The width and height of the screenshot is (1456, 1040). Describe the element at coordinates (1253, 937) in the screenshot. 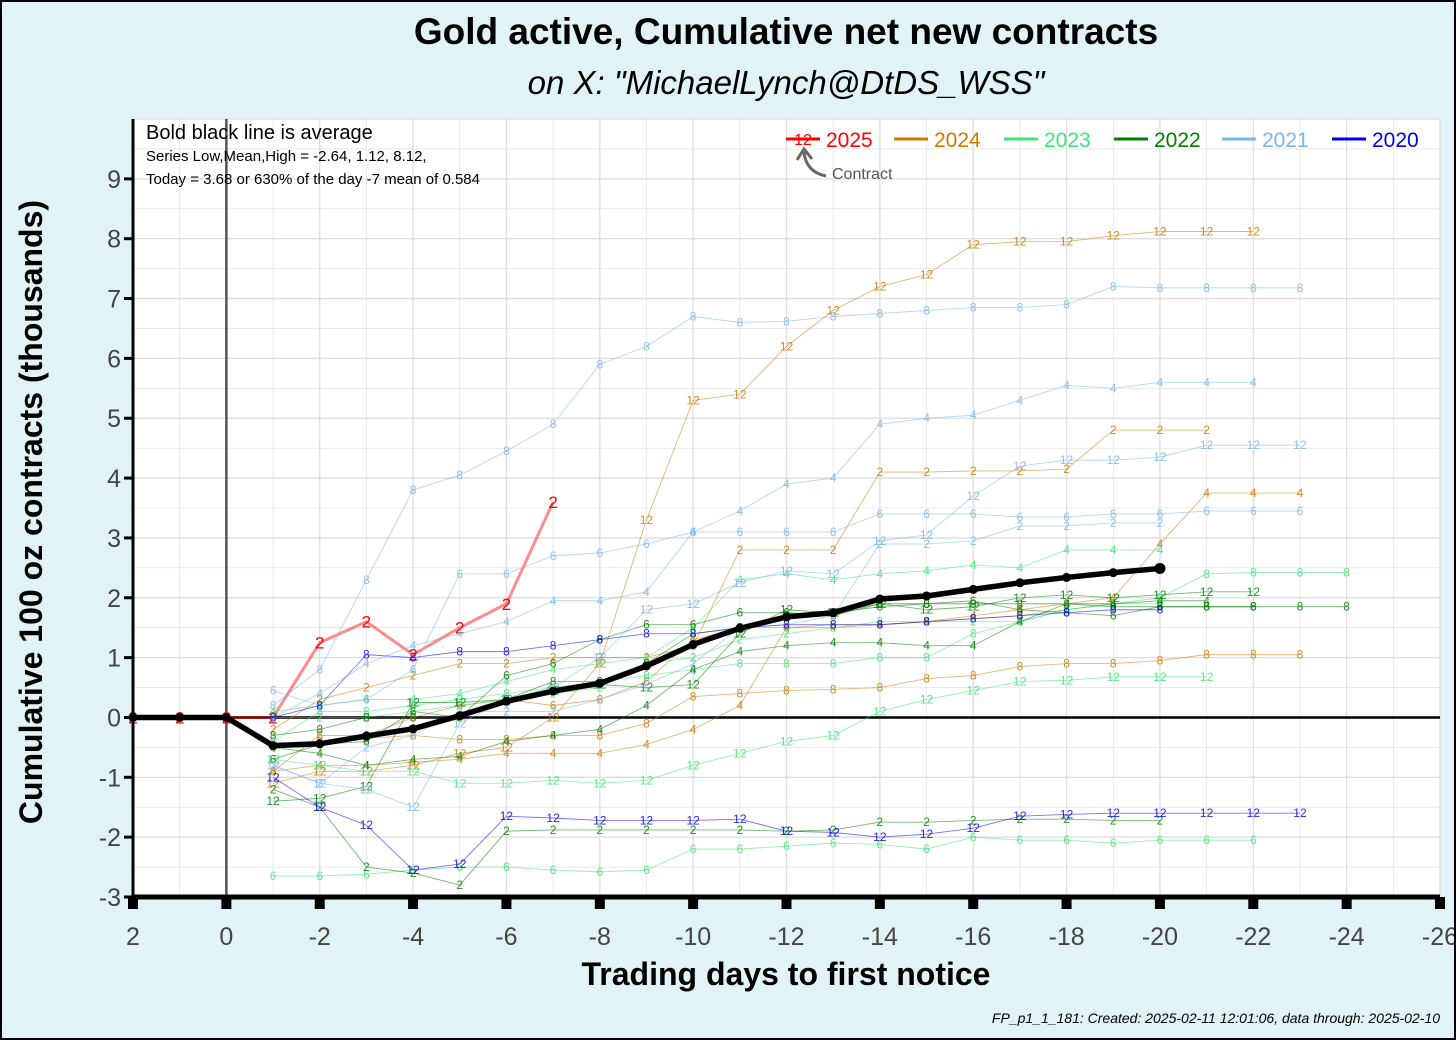

I see `x-tick-label: -22` at that location.